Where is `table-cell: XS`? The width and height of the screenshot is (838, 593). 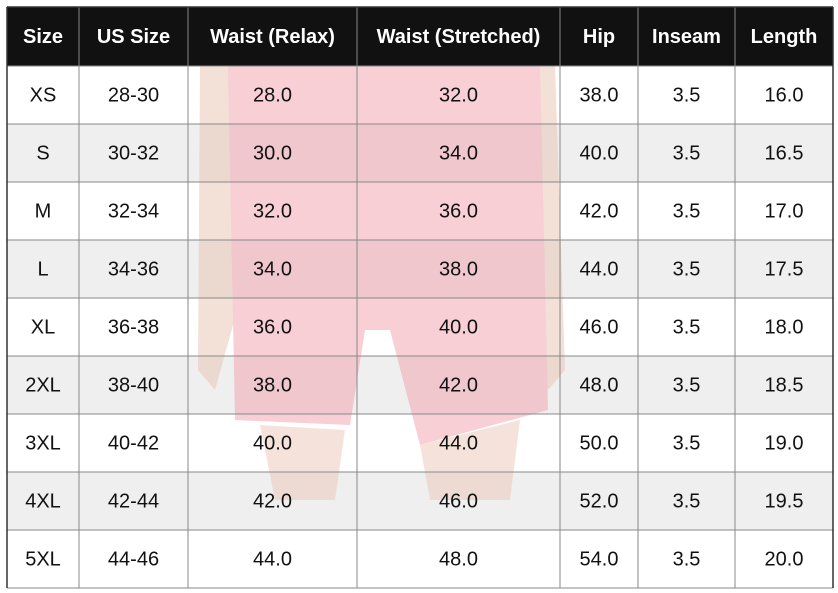
table-cell: XS is located at coordinates (43, 95).